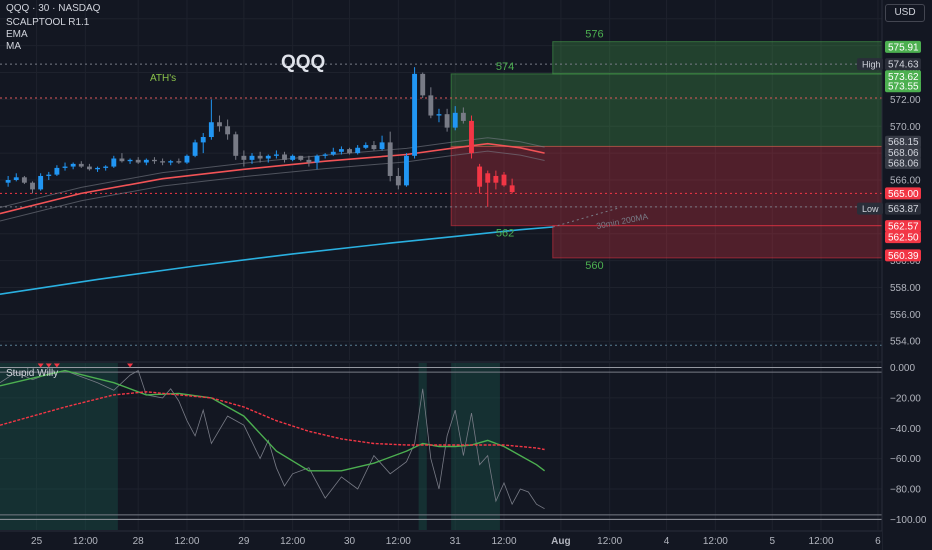 The image size is (932, 550). I want to click on chart-title: QQQ, so click(303, 62).